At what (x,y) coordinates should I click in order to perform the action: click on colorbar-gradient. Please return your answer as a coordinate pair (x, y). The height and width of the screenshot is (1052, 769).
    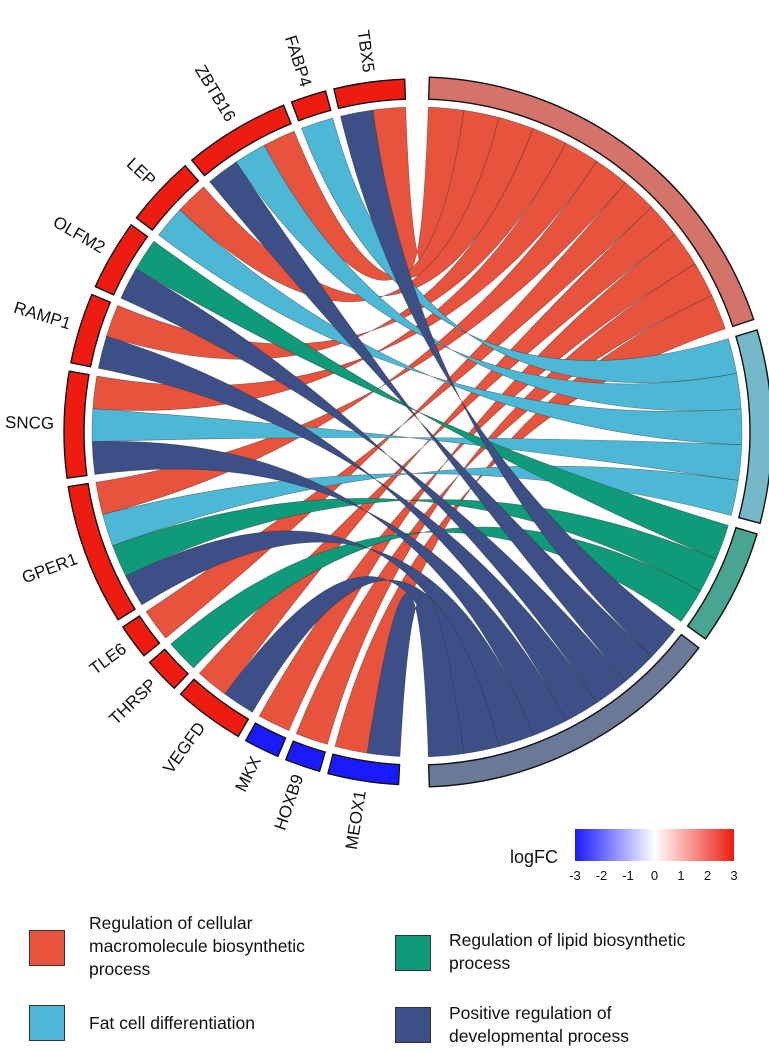
    Looking at the image, I should click on (654, 845).